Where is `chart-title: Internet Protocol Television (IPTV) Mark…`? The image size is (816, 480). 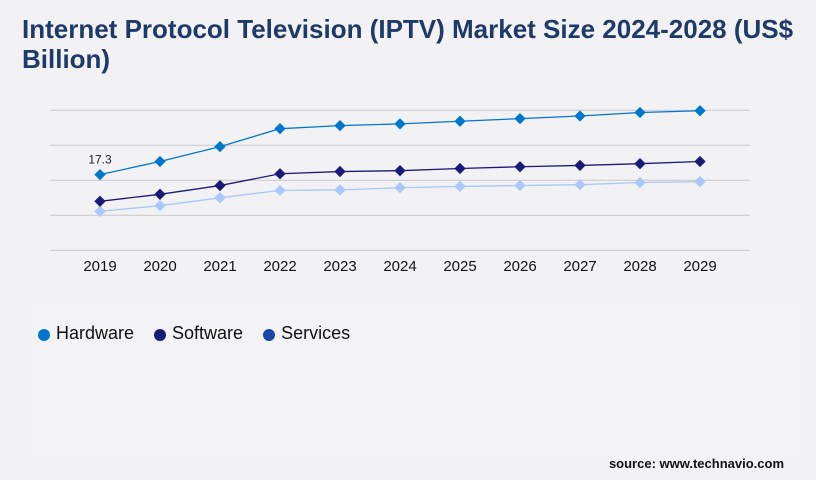
chart-title: Internet Protocol Television (IPTV) Mark… is located at coordinates (408, 44).